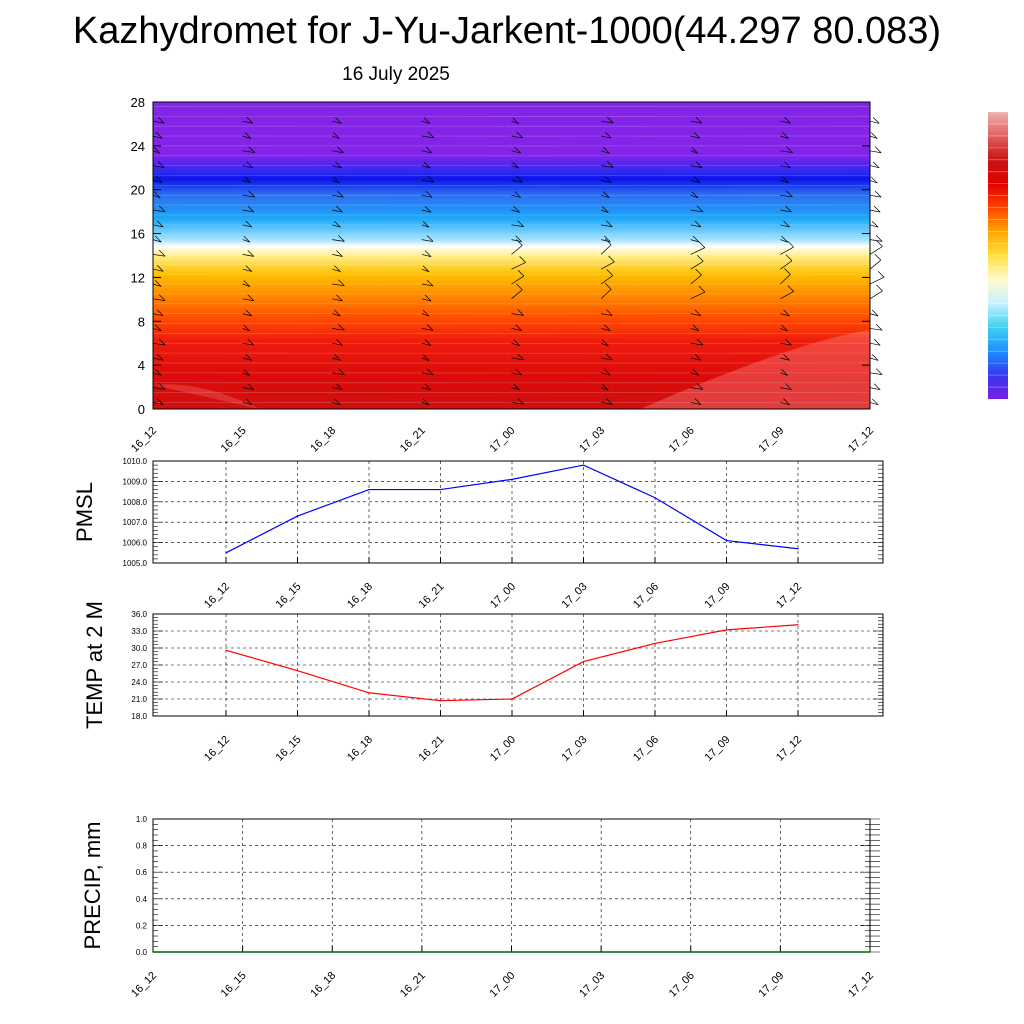  Describe the element at coordinates (234, 440) in the screenshot. I see `x-tick-label: 16_15` at that location.